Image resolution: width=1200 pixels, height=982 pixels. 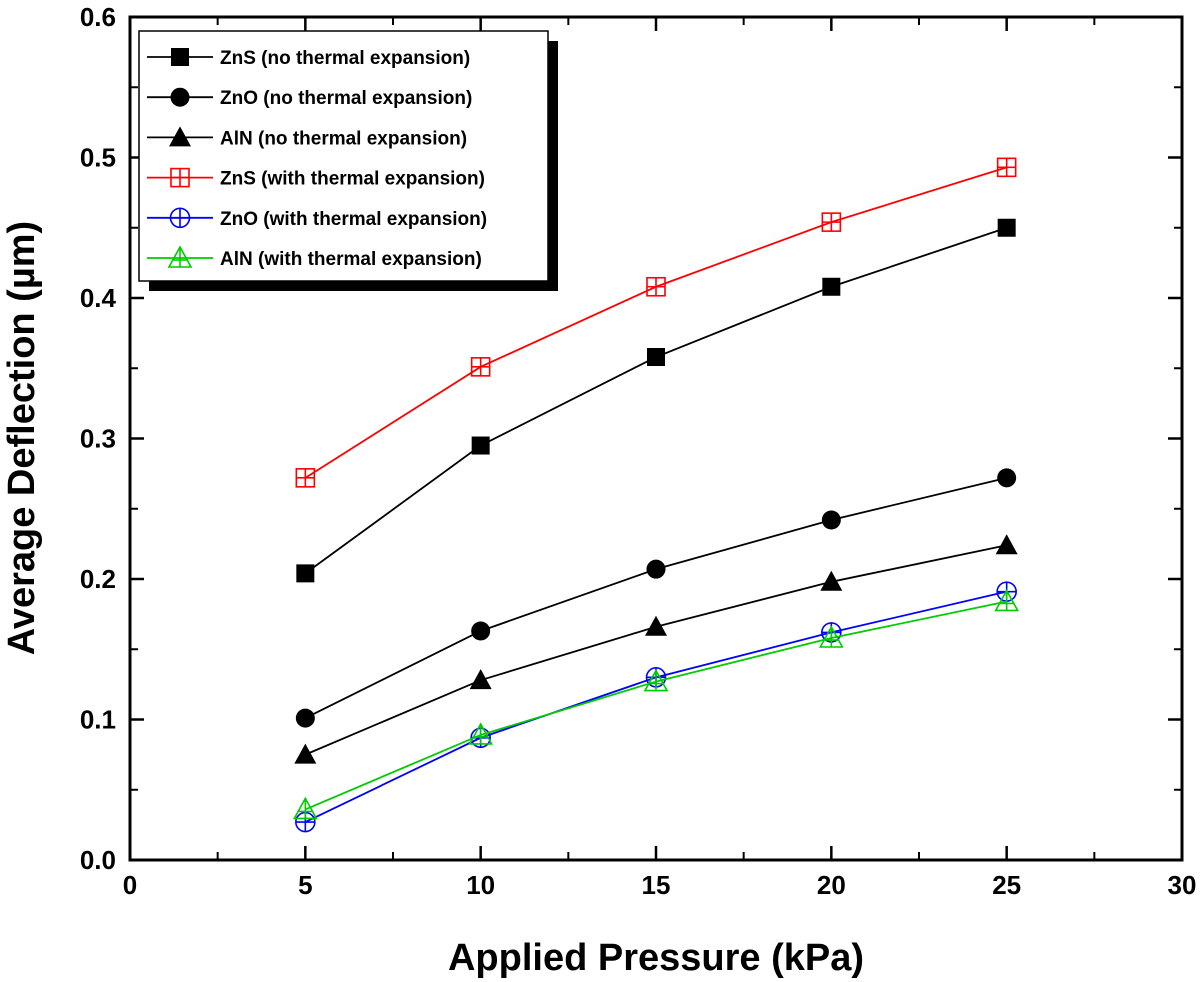 I want to click on legend-item: ZnO (with thermal expansion), so click(x=317, y=218).